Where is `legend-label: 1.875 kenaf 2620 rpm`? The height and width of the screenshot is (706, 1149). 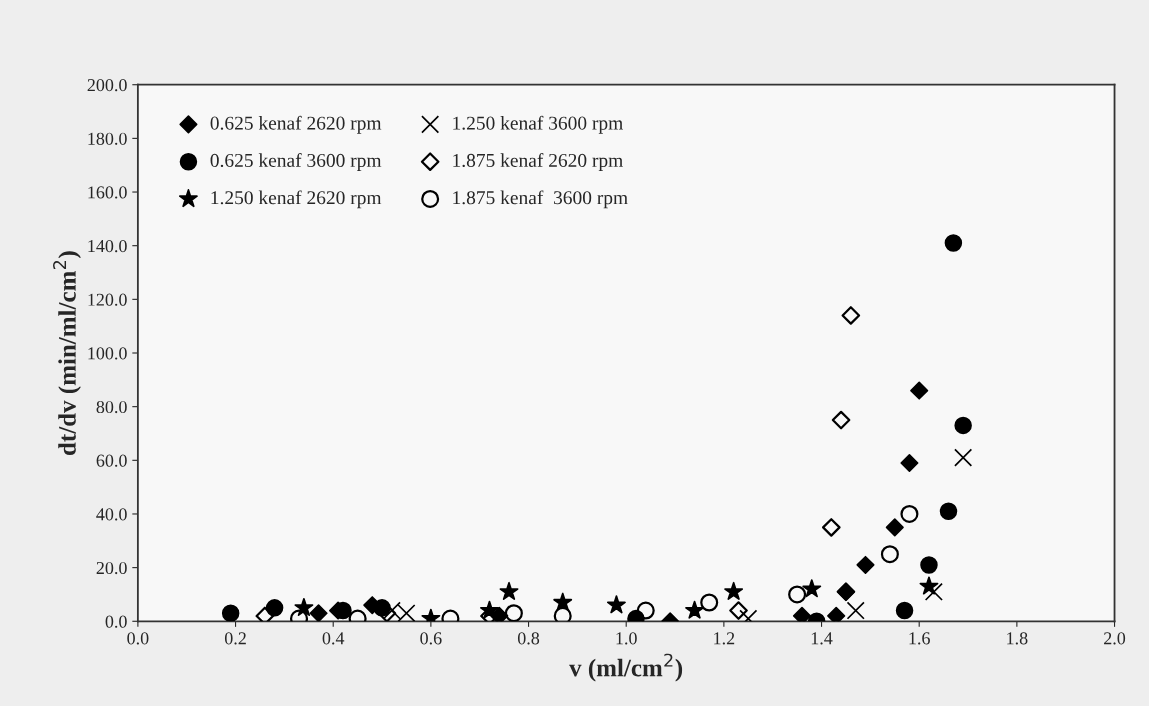 legend-label: 1.875 kenaf 2620 rpm is located at coordinates (538, 162).